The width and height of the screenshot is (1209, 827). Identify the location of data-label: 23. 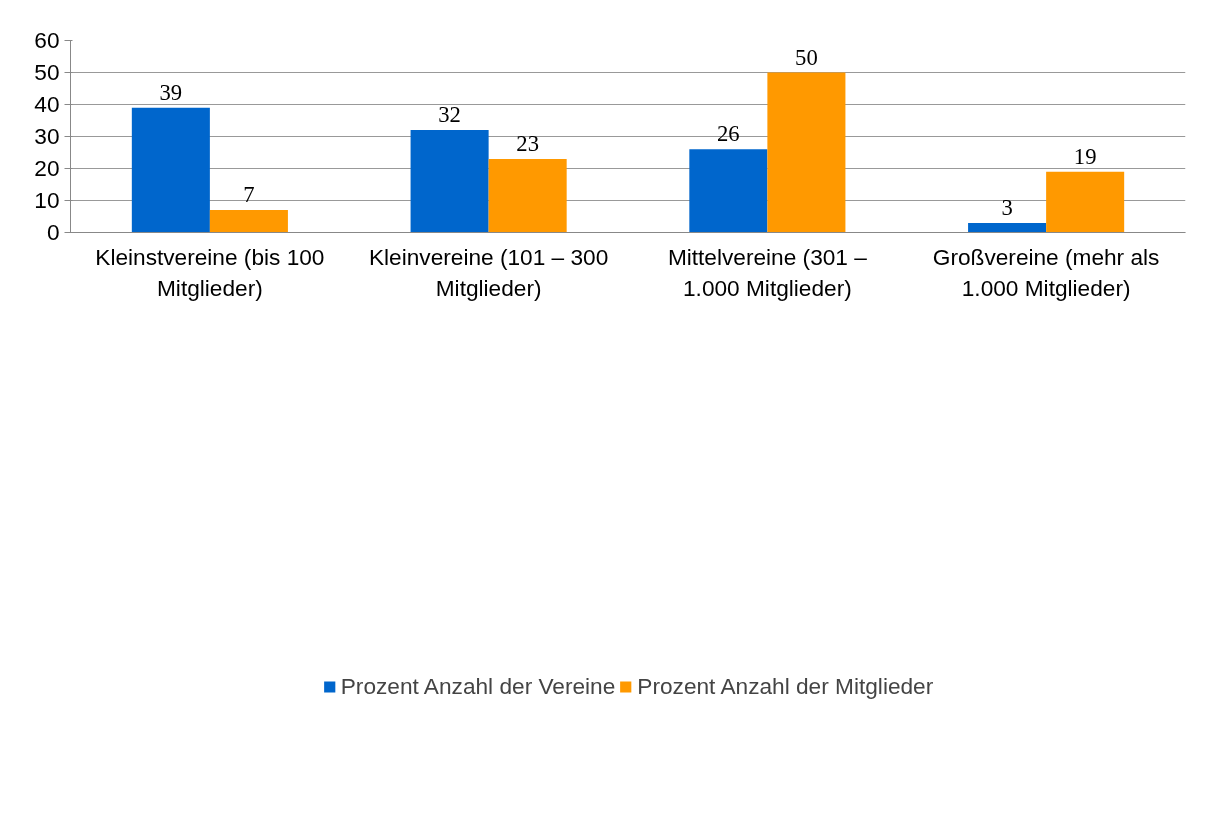
(527, 143).